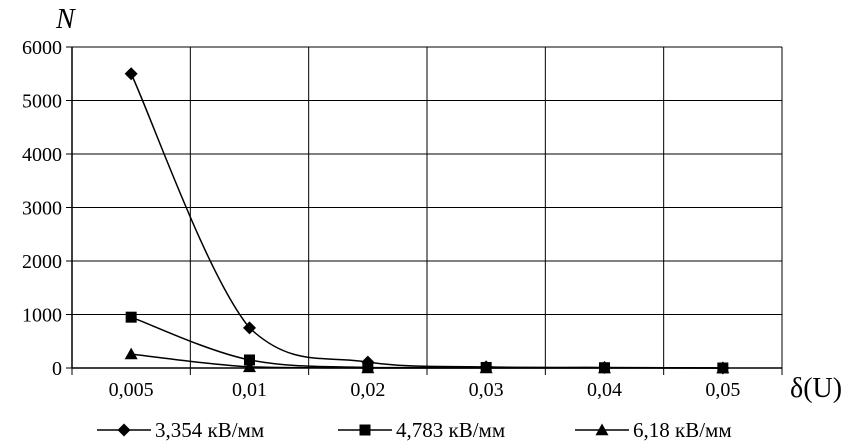  I want to click on x-axis-title: δ(U), so click(816, 388).